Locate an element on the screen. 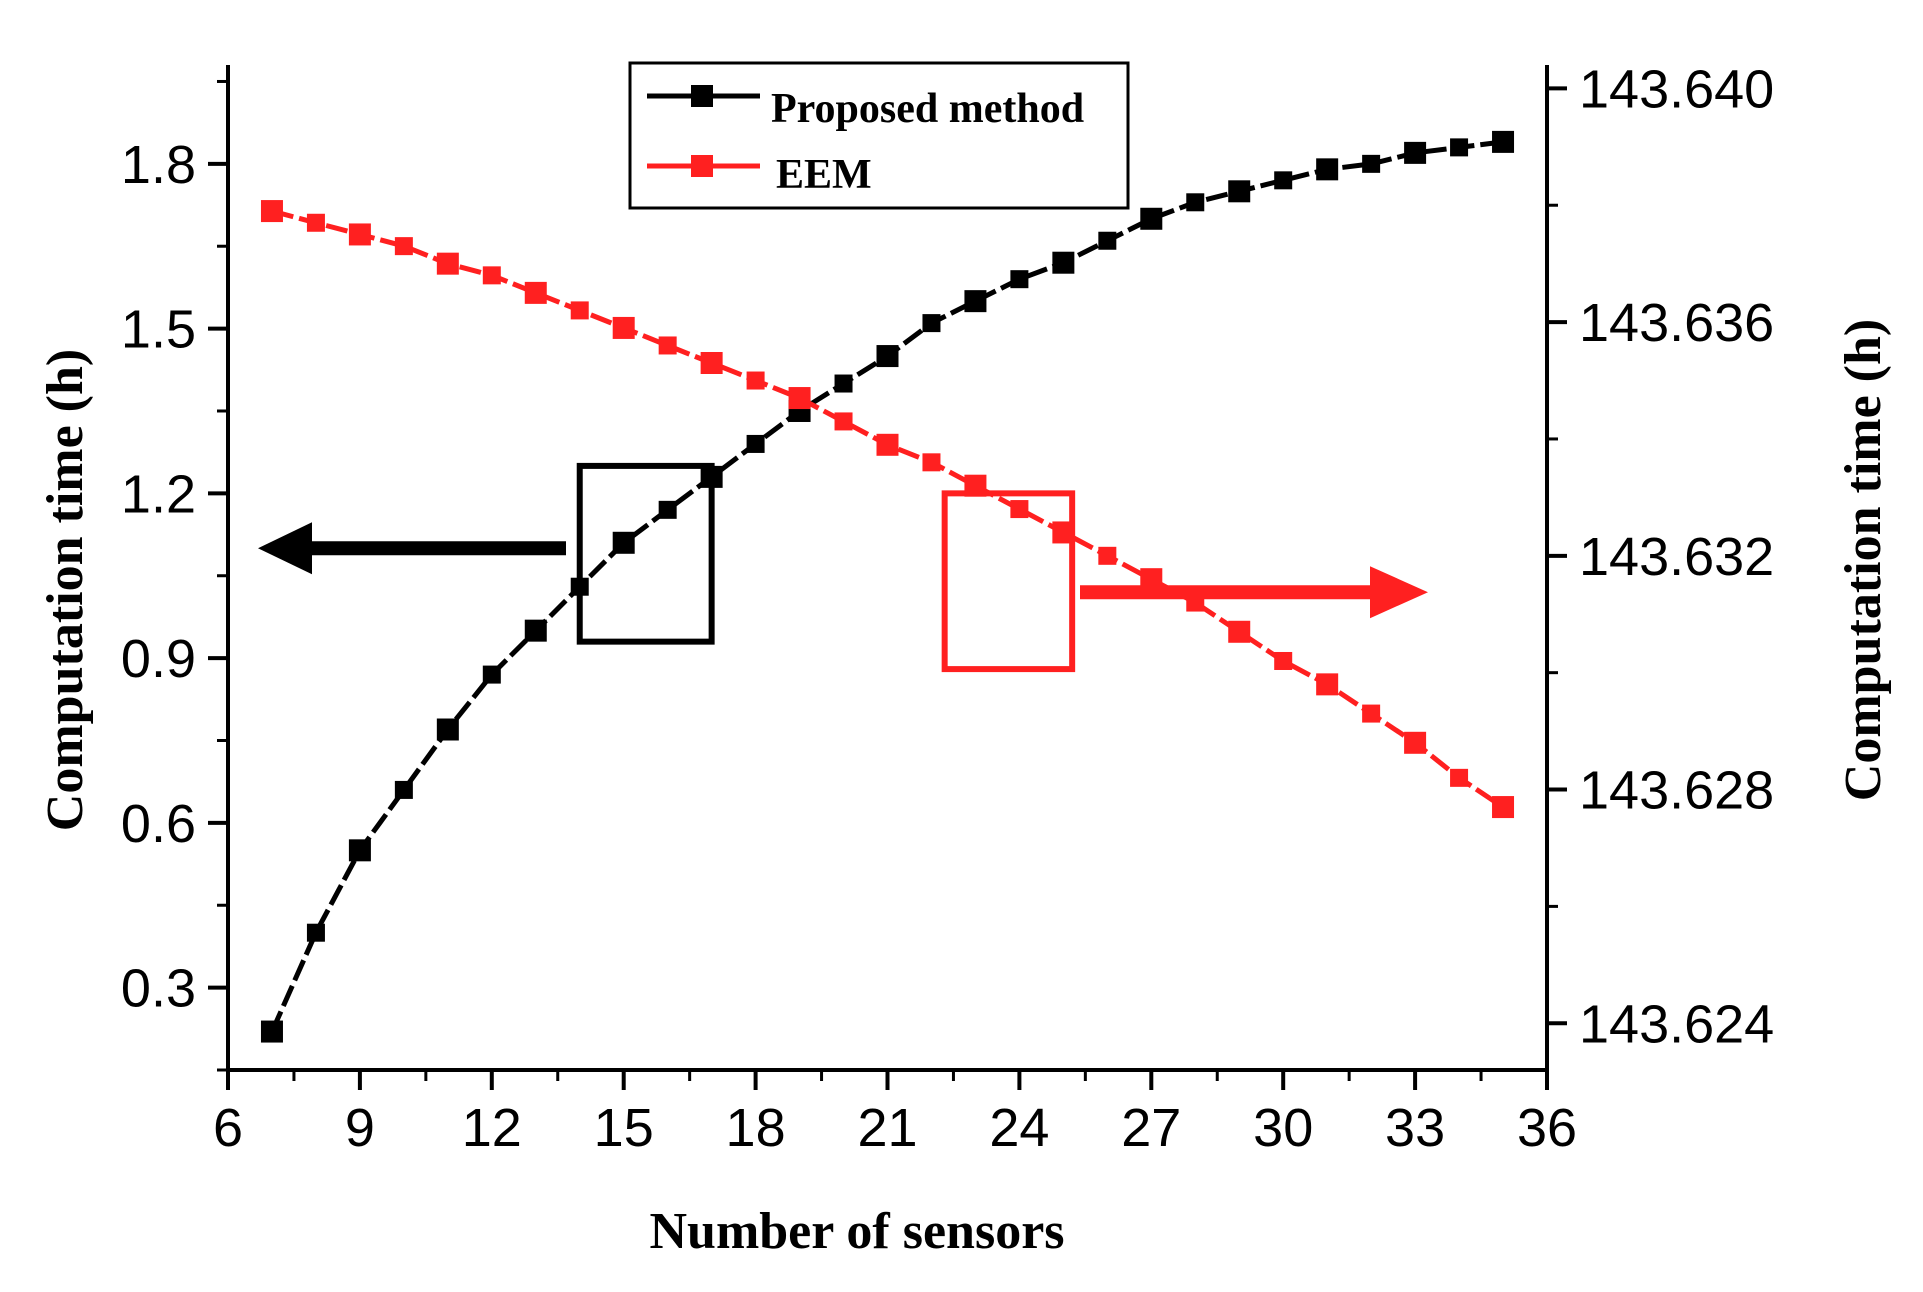 The width and height of the screenshot is (1923, 1292). x-tick-label: 6 is located at coordinates (228, 1128).